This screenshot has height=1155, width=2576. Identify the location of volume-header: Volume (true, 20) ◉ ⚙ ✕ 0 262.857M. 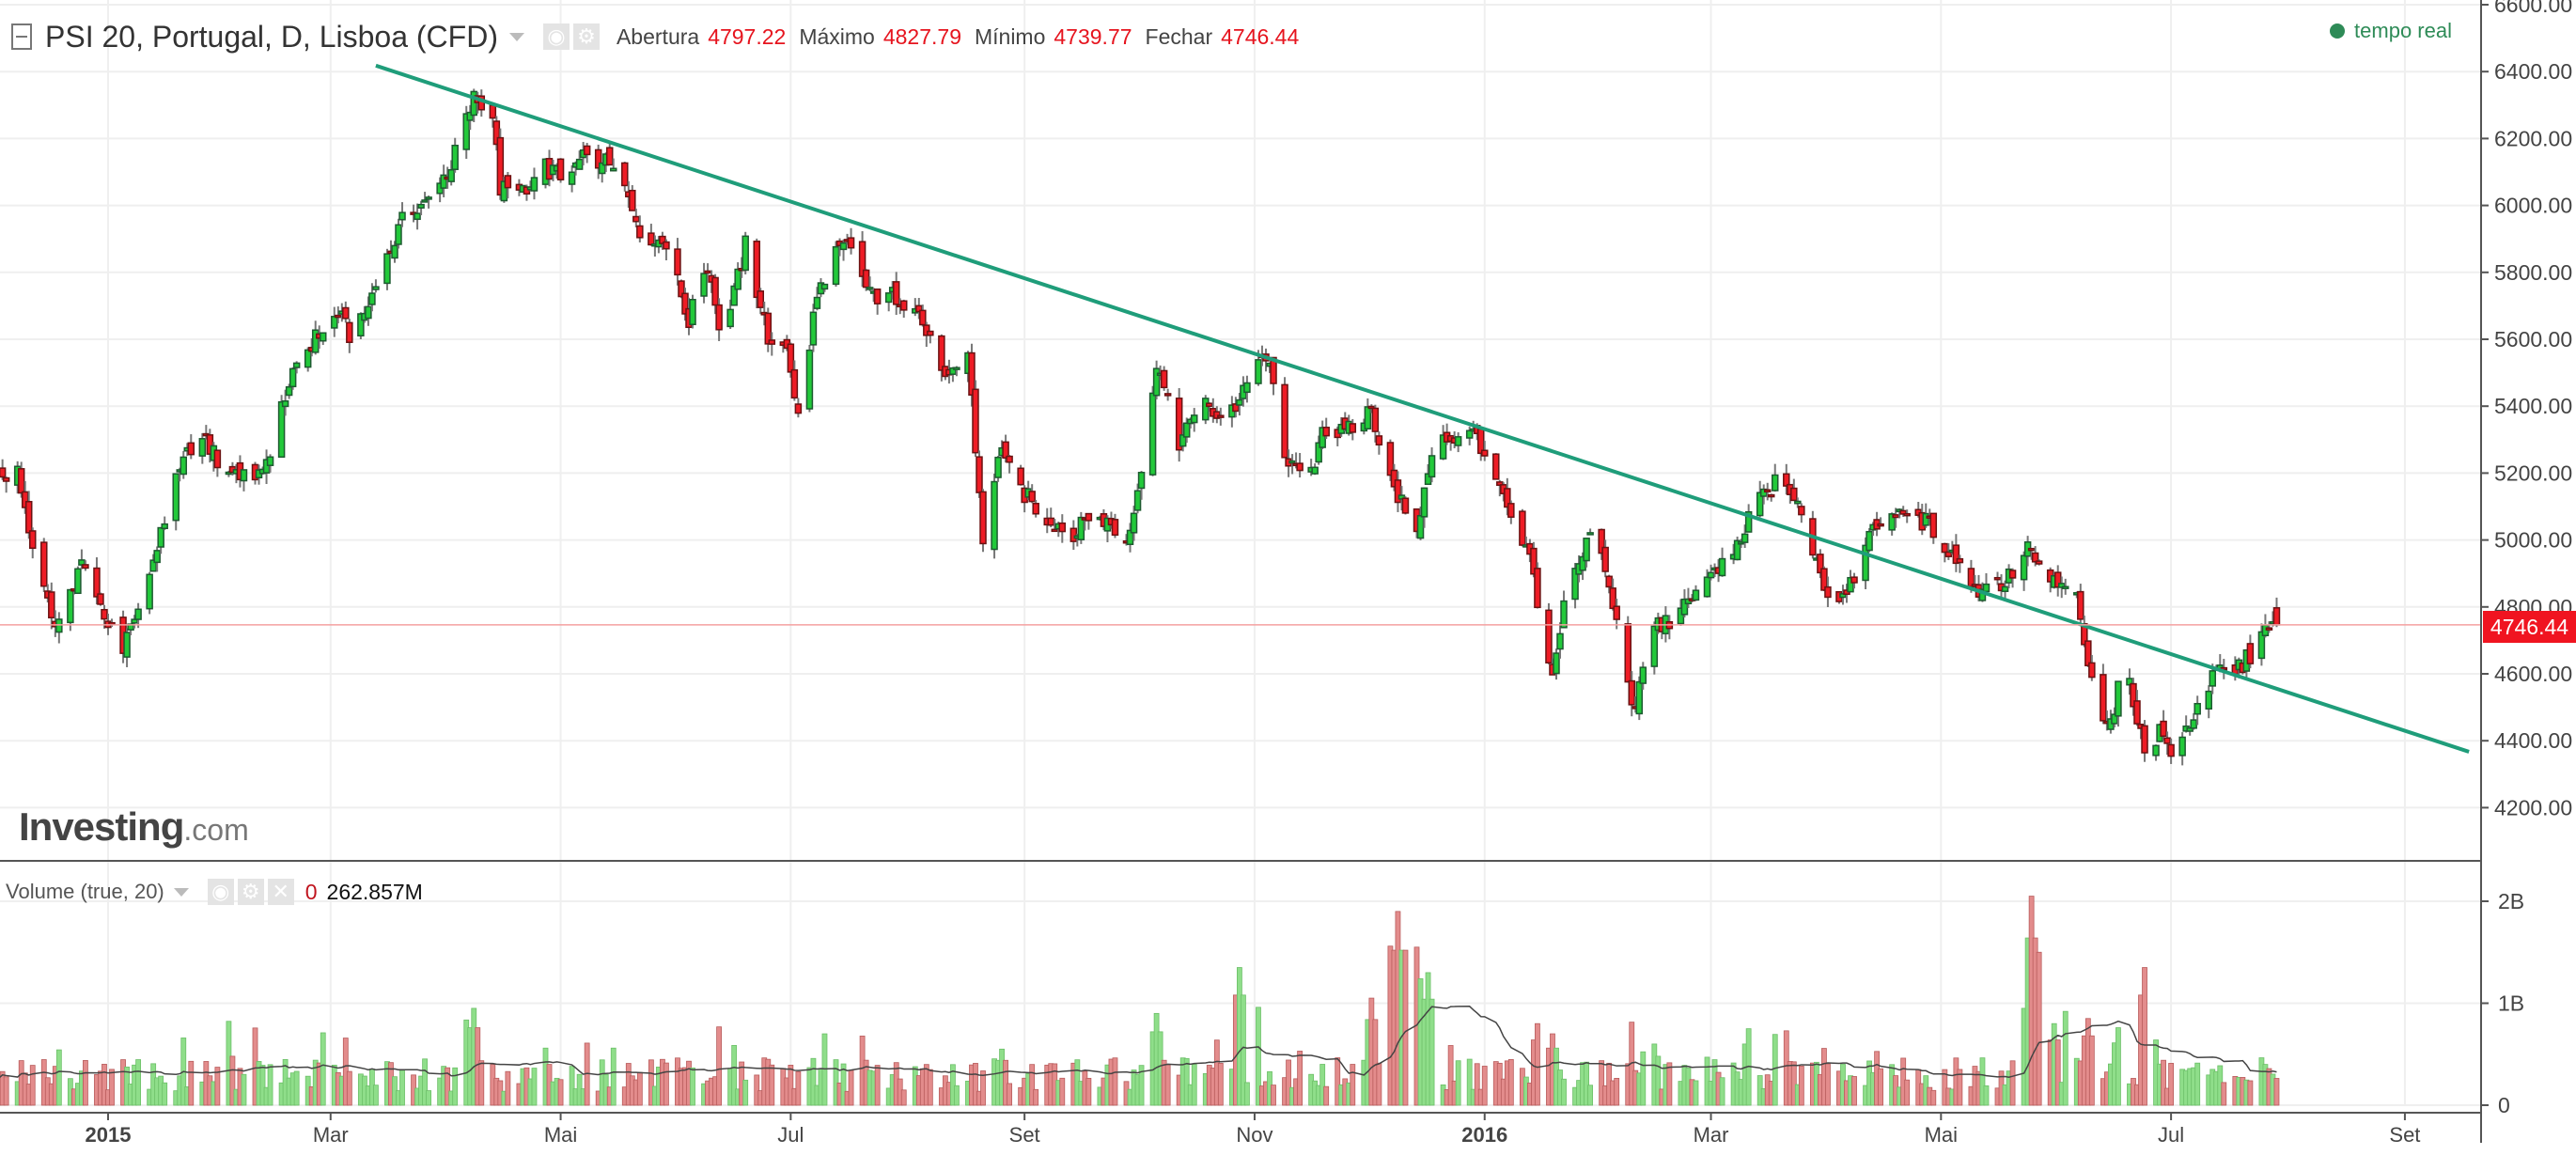
(214, 892).